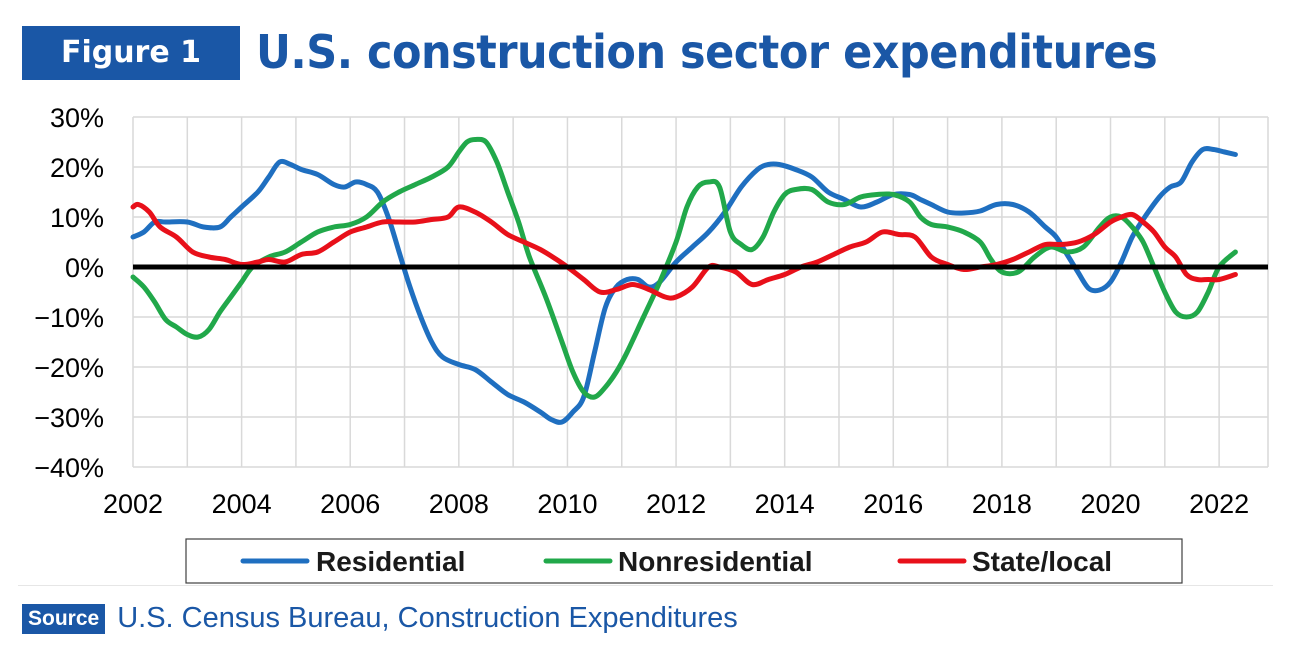  I want to click on x-tick-label: 2022, so click(1219, 504).